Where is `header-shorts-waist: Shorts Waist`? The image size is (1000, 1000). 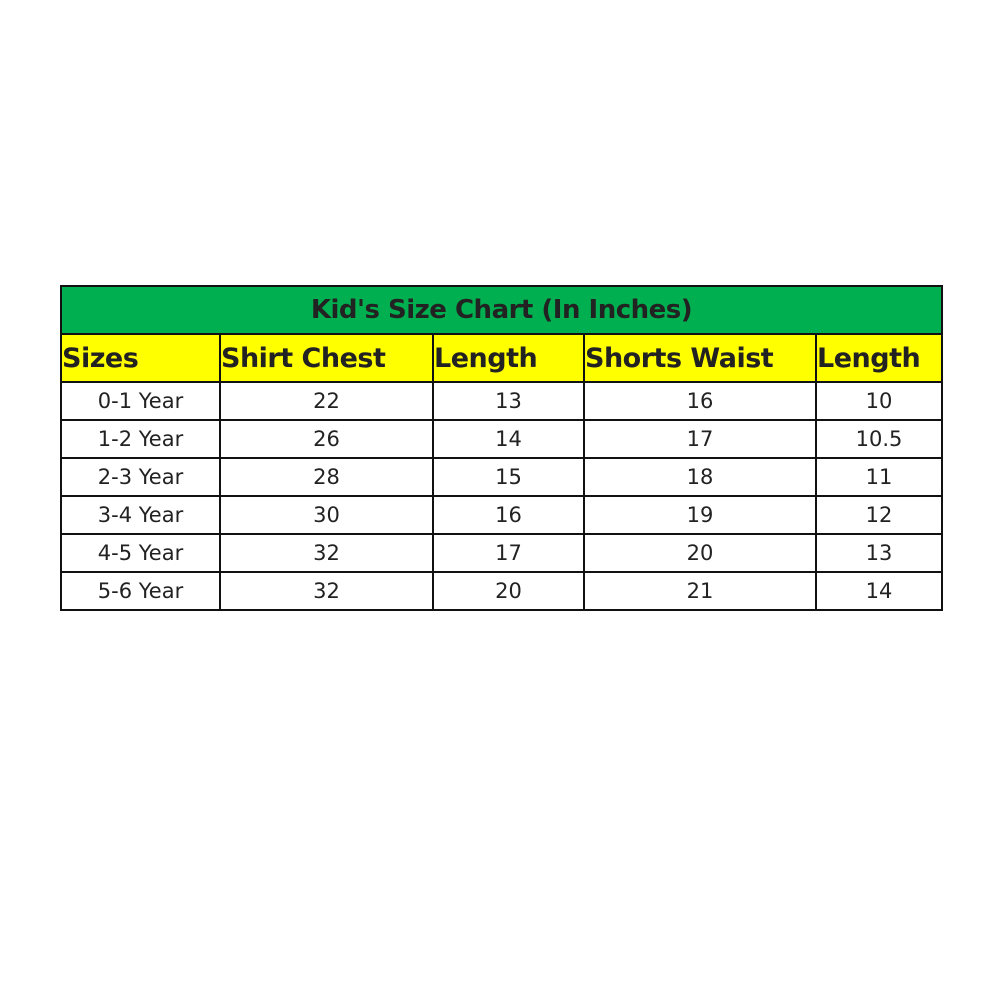 header-shorts-waist: Shorts Waist is located at coordinates (700, 358).